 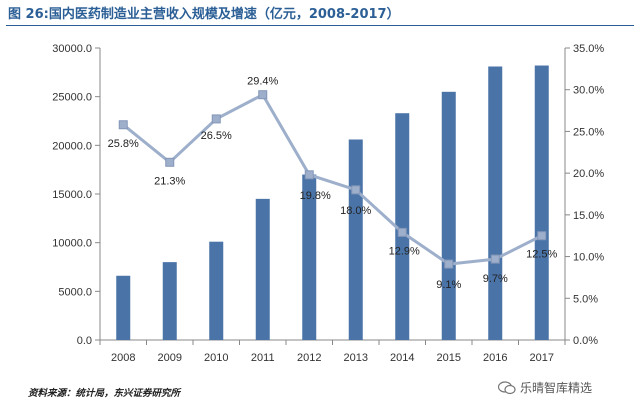 I want to click on y-left-tick-label: 30000.0, so click(x=72, y=49).